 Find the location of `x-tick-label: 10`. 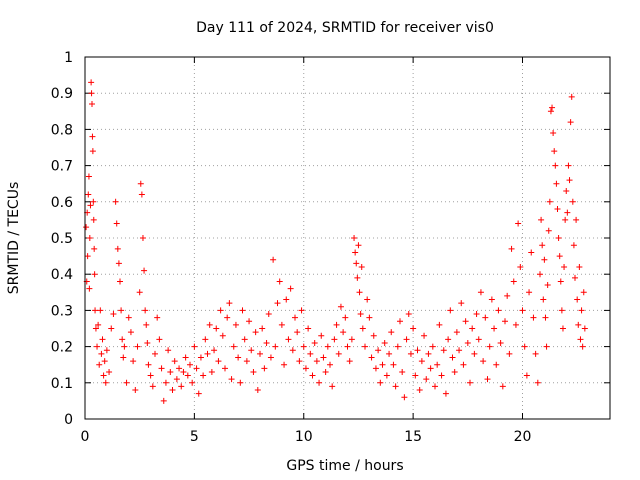

x-tick-label: 10 is located at coordinates (304, 437).